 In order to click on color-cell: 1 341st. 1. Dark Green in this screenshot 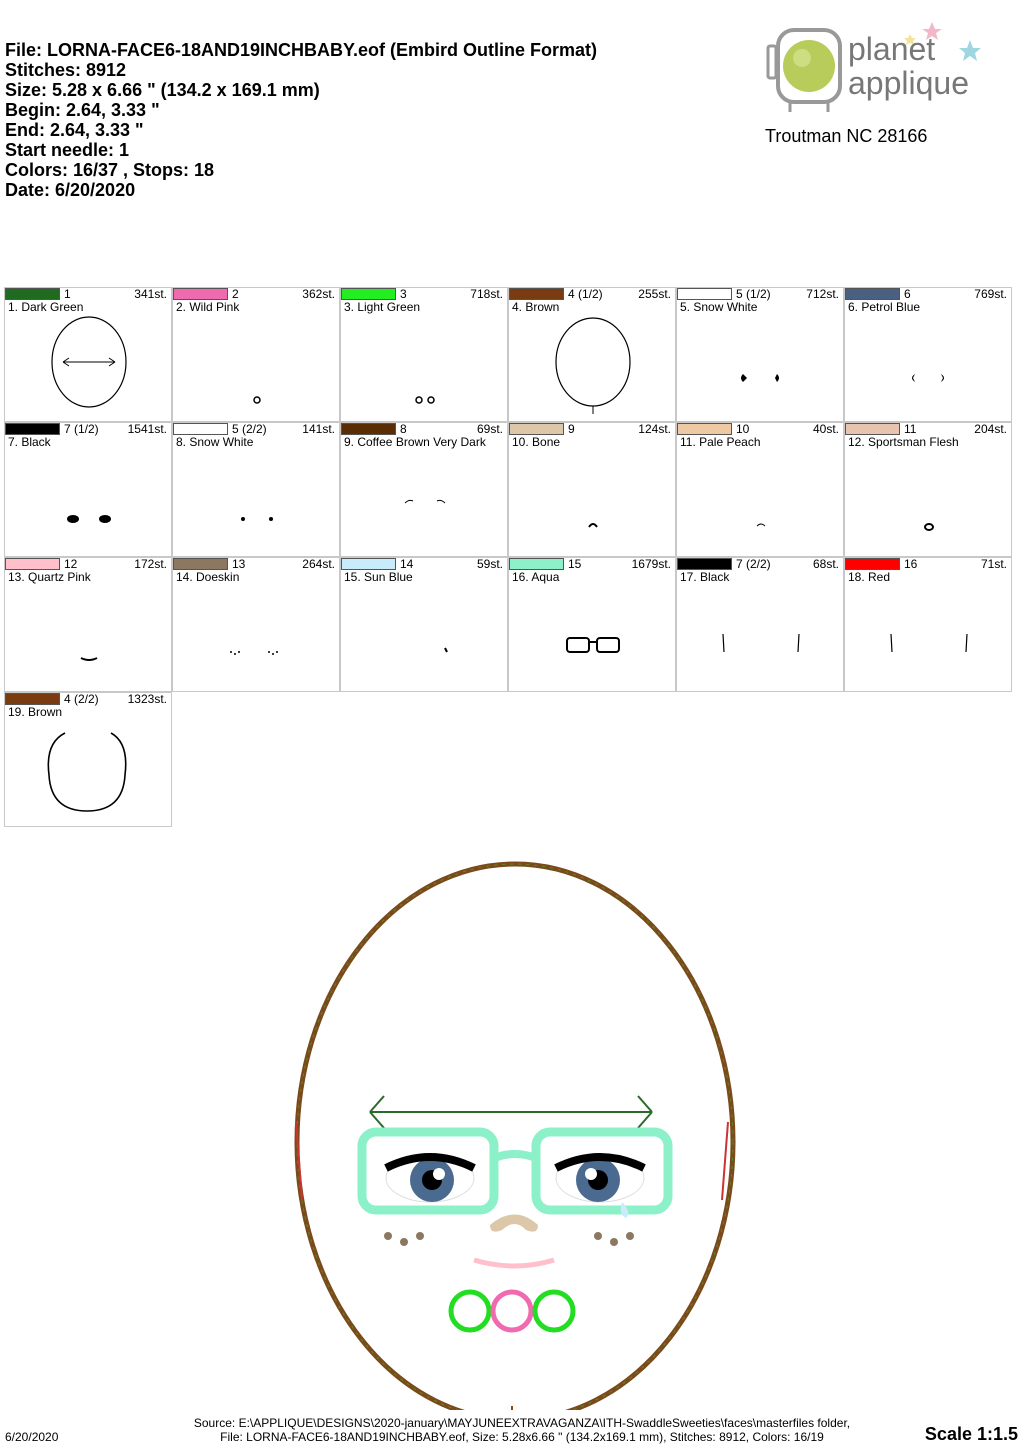, I will do `click(88, 354)`.